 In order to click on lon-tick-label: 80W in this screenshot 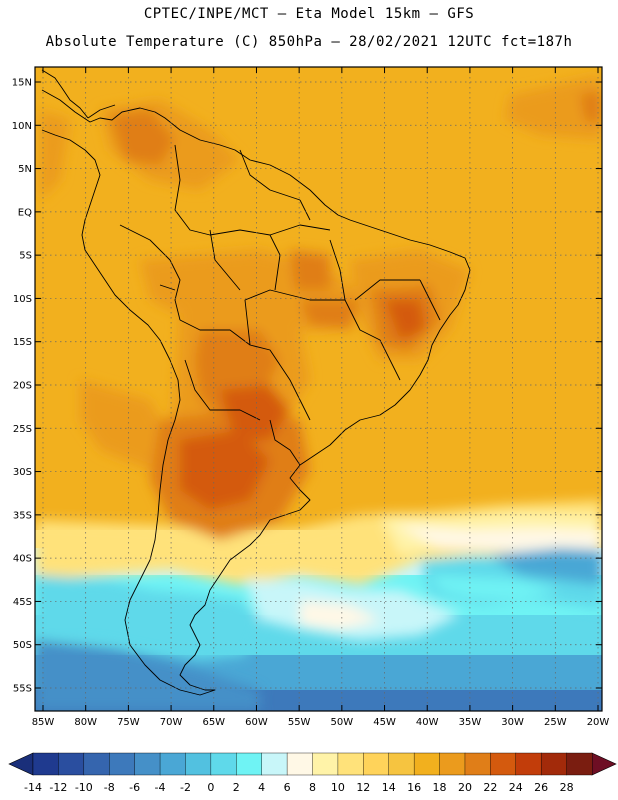, I will do `click(85, 722)`.